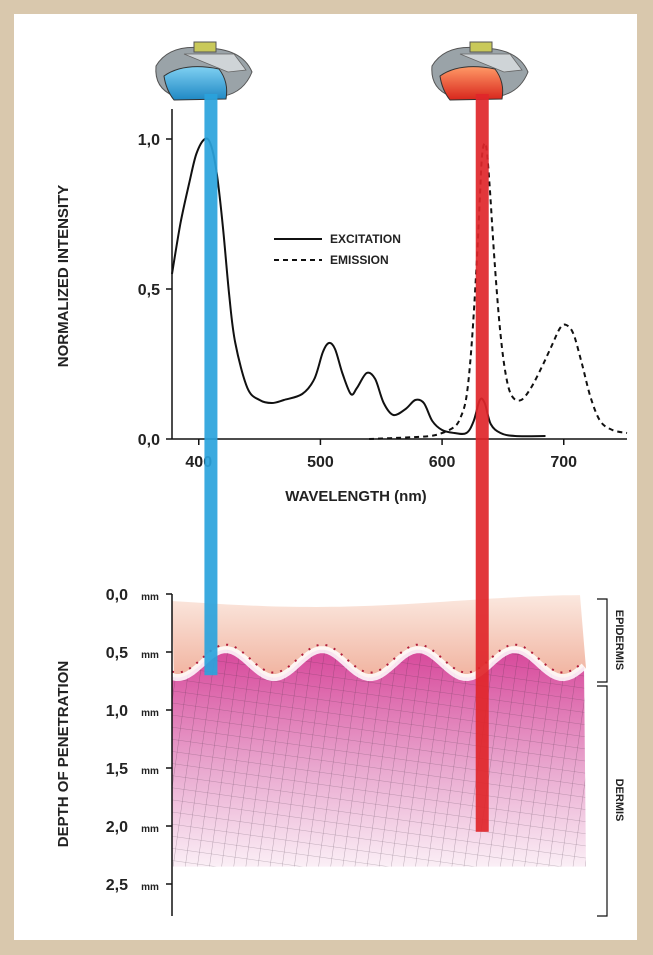  What do you see at coordinates (619, 640) in the screenshot?
I see `epidermis-label: EPIDERMIS` at bounding box center [619, 640].